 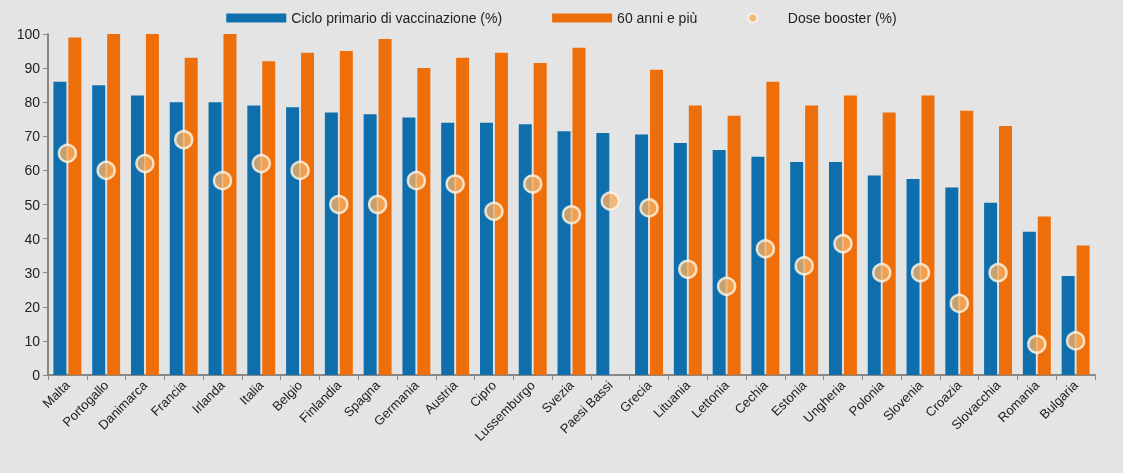 I want to click on y-tick-label: 20, so click(x=32, y=306).